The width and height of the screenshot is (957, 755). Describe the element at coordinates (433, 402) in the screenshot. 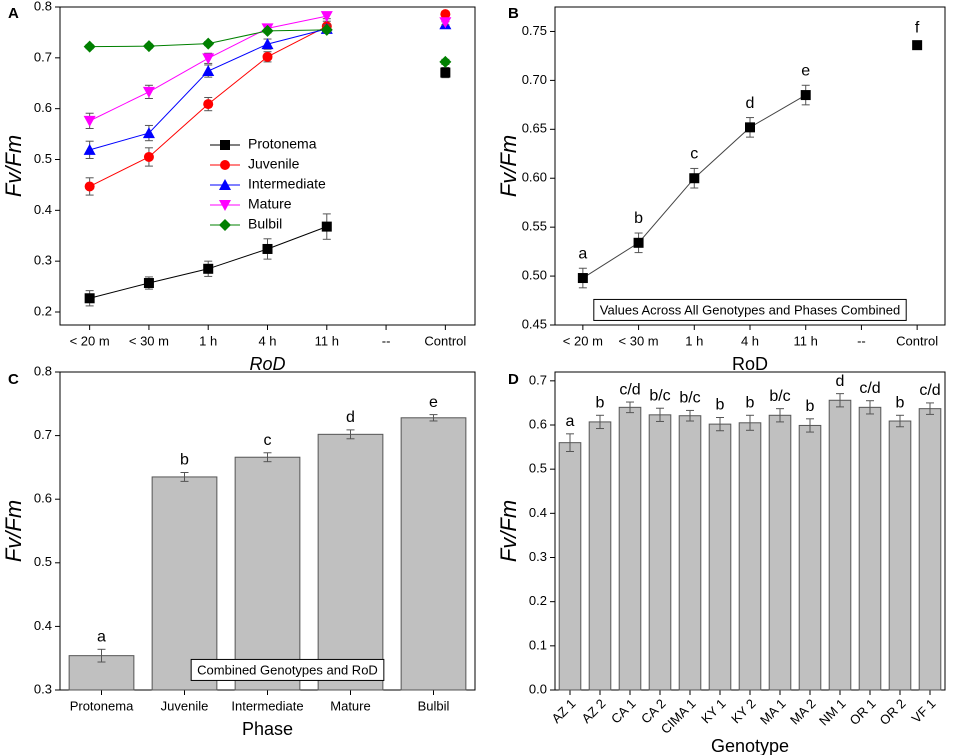

I see `group-label: e` at that location.